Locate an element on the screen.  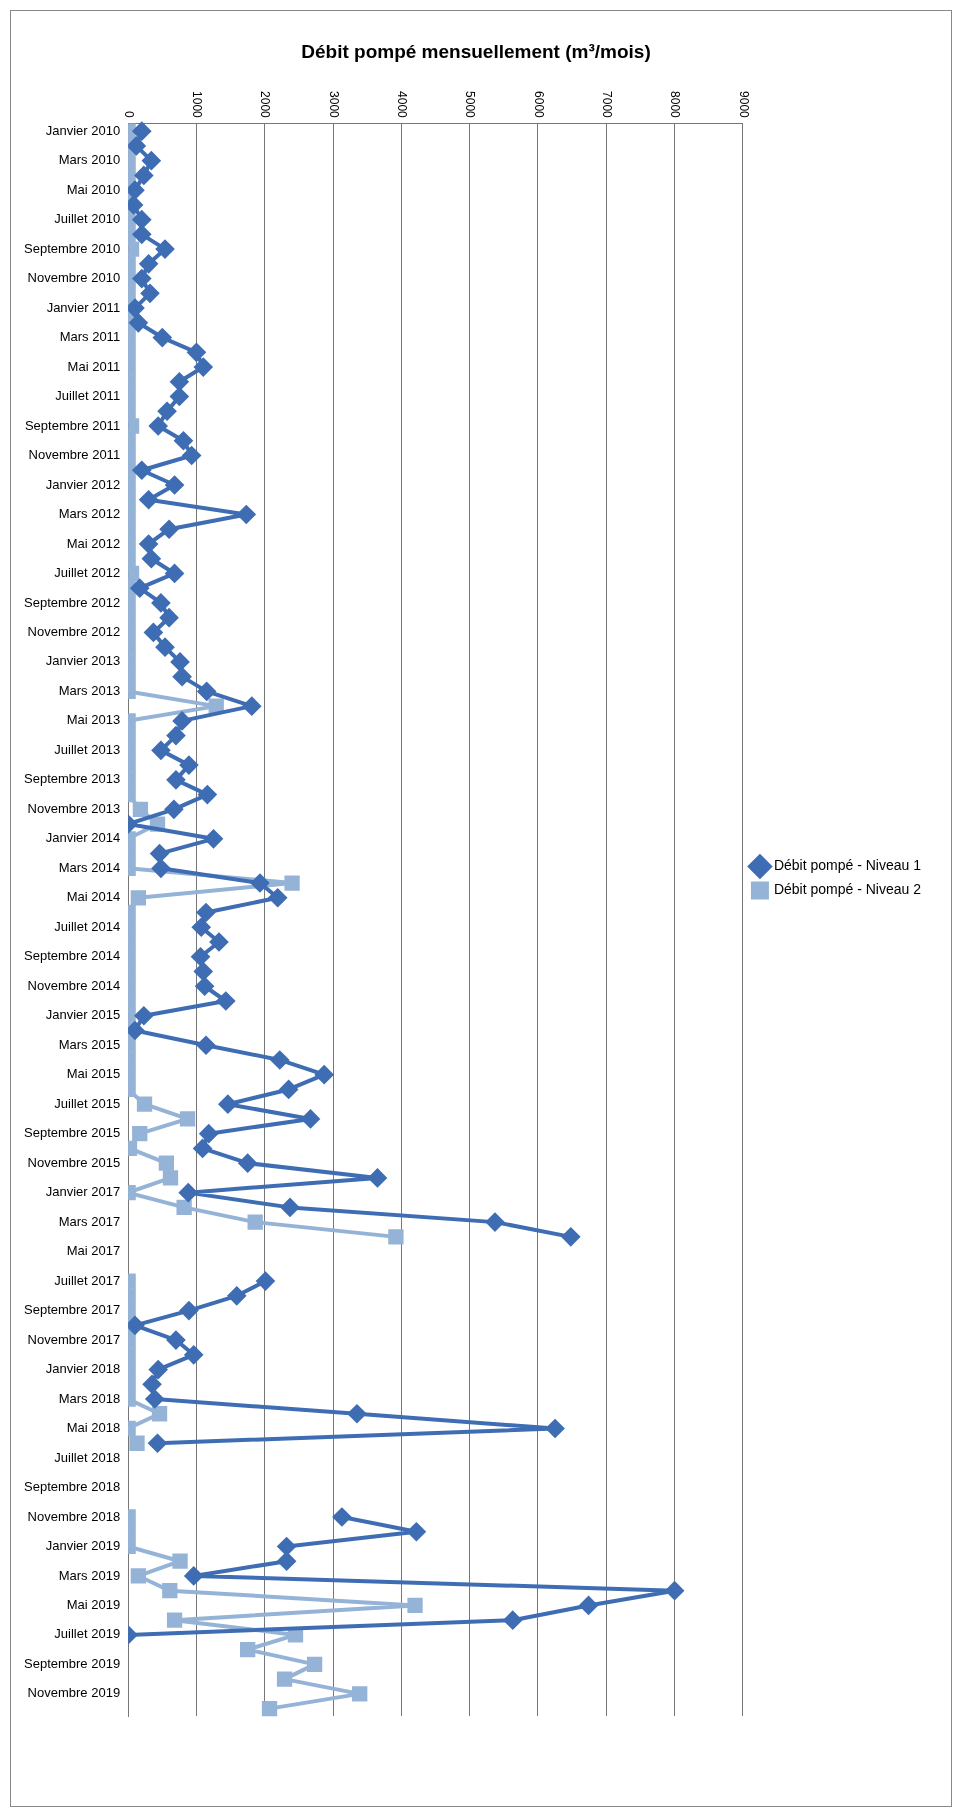
y-tick-label: Juillet 2010 is located at coordinates (87, 219).